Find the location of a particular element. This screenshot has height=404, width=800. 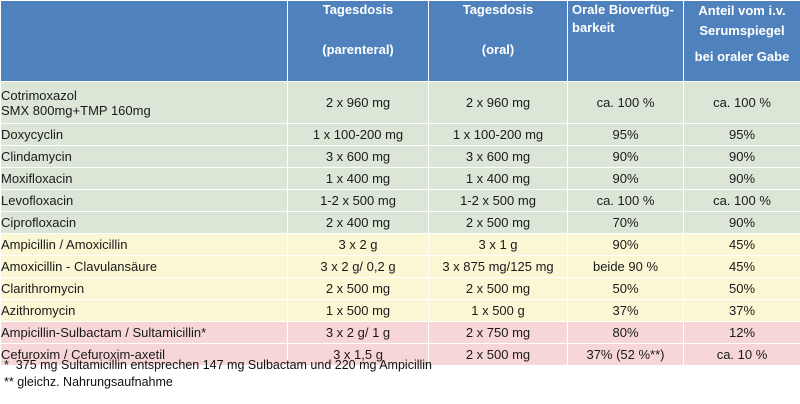

drug-name-cell: Cotrimoxazol SMX 800mg+TMP 160mg is located at coordinates (144, 102).